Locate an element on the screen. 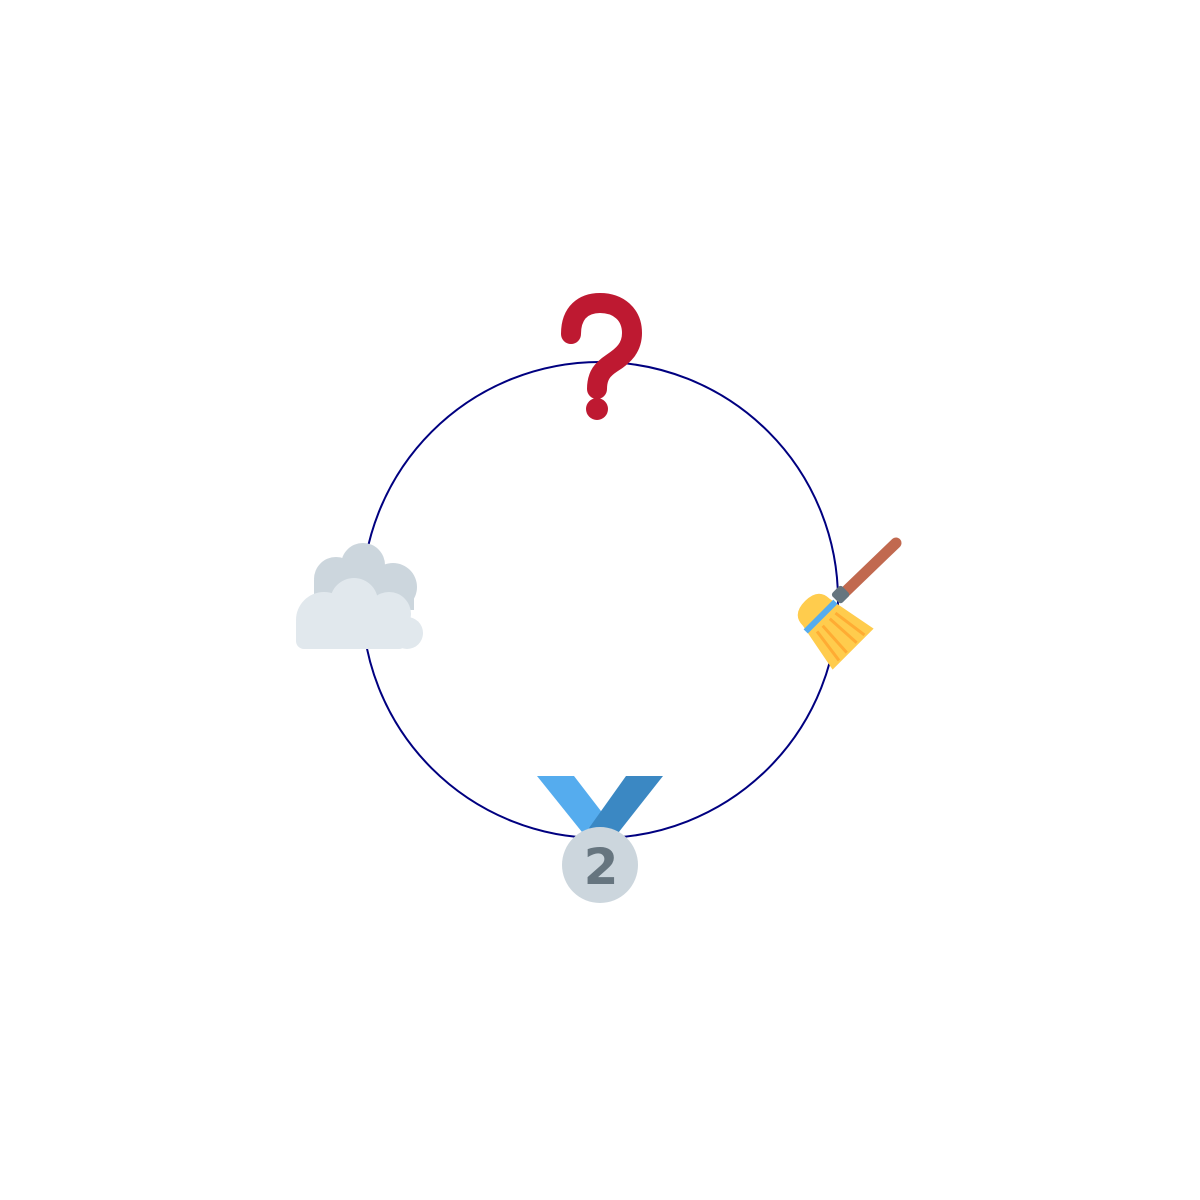  second-place-medal-icon: 2 is located at coordinates (600, 839).